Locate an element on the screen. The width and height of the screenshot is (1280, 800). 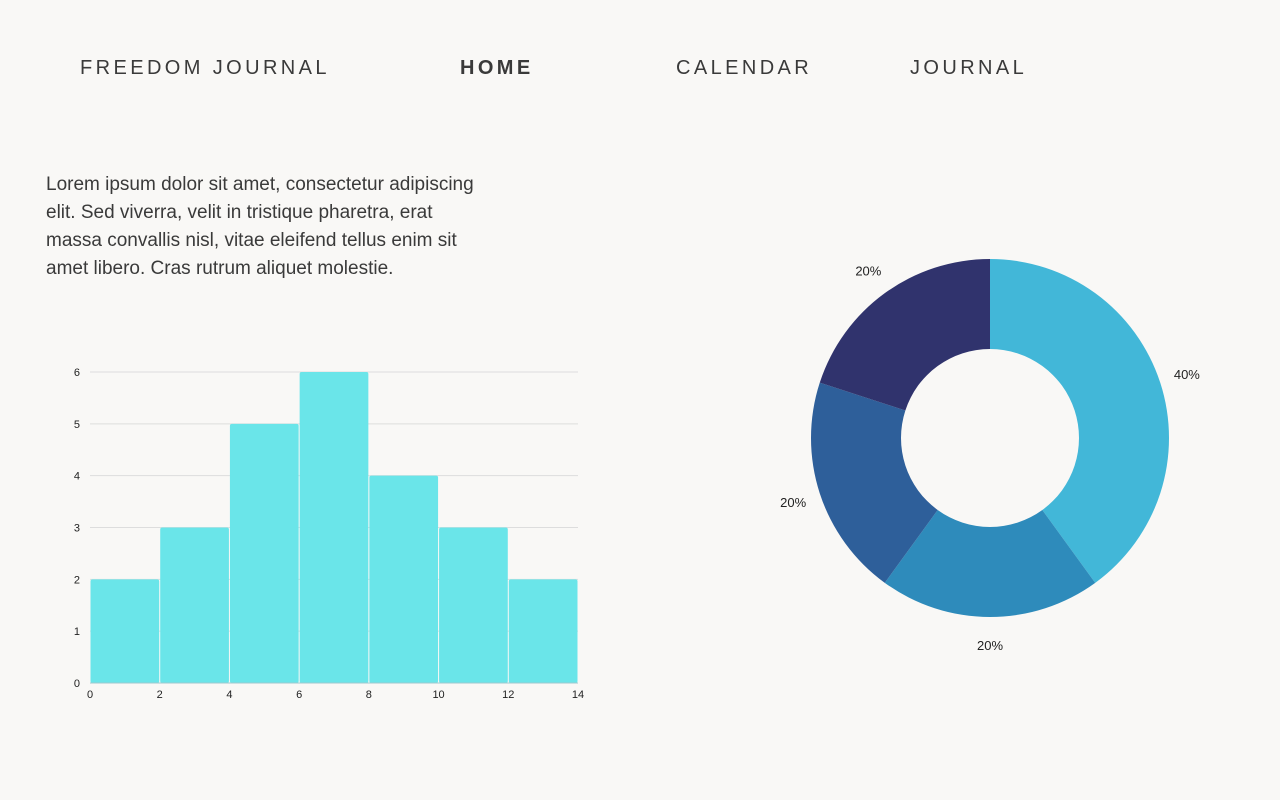
x-tick-label: 6 is located at coordinates (299, 695).